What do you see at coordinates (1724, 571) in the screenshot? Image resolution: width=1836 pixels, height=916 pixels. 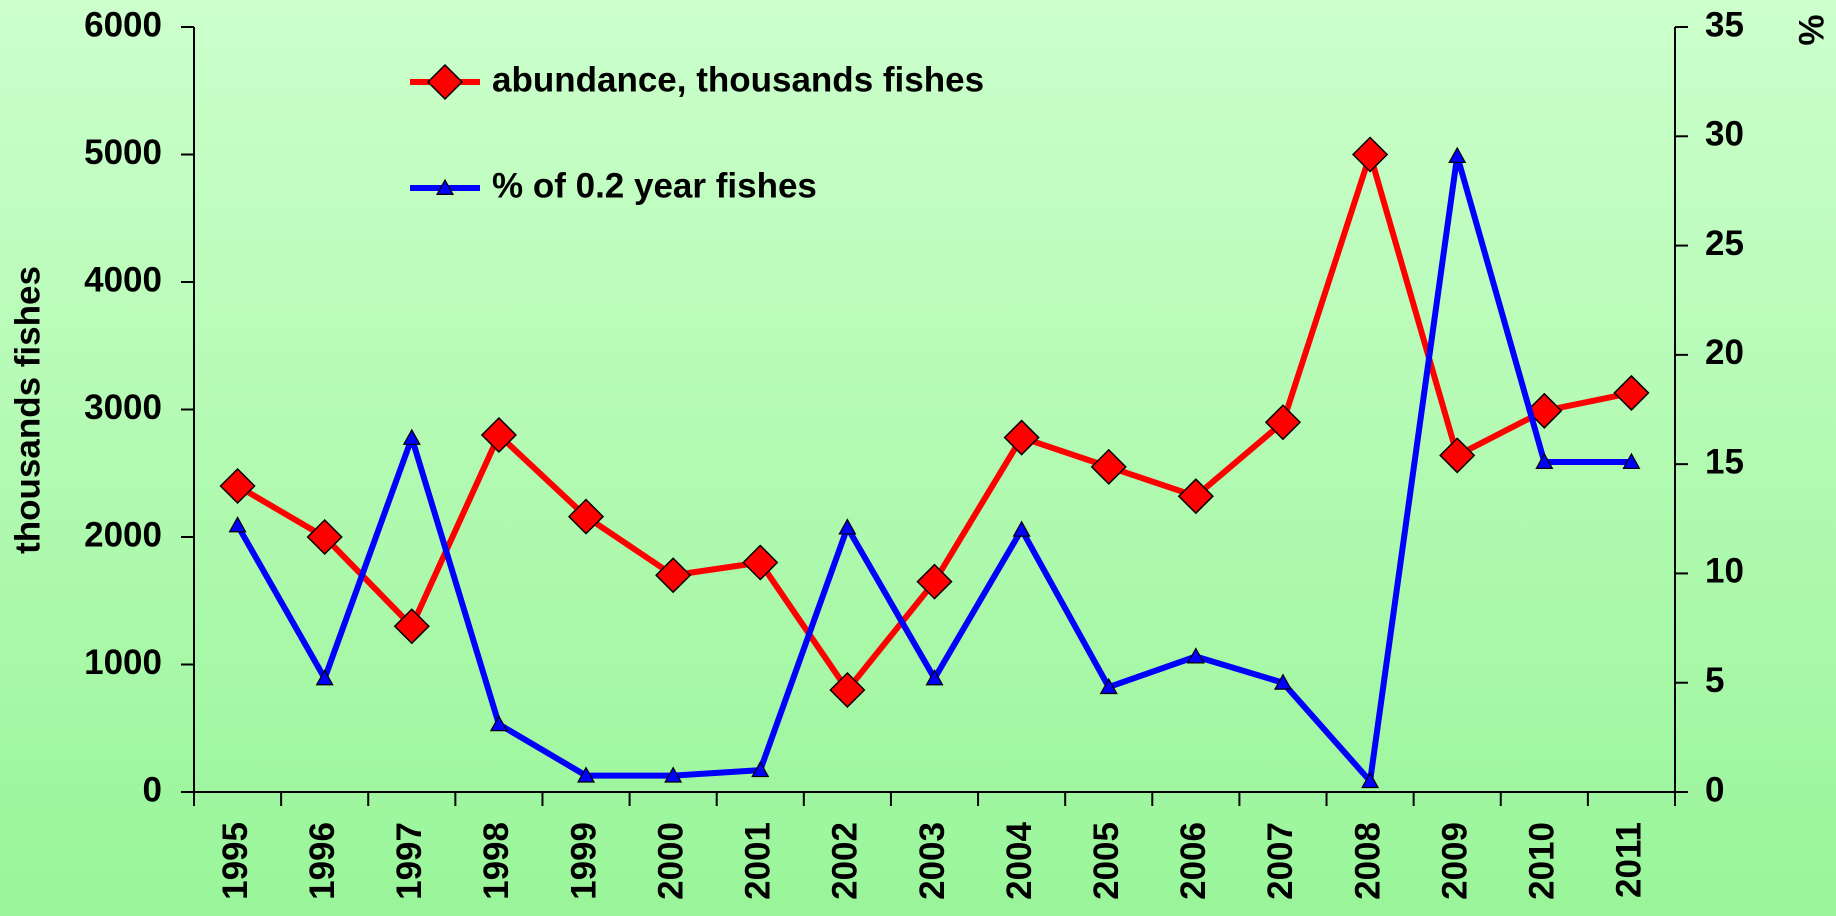 I see `y2-tick-label: 10` at bounding box center [1724, 571].